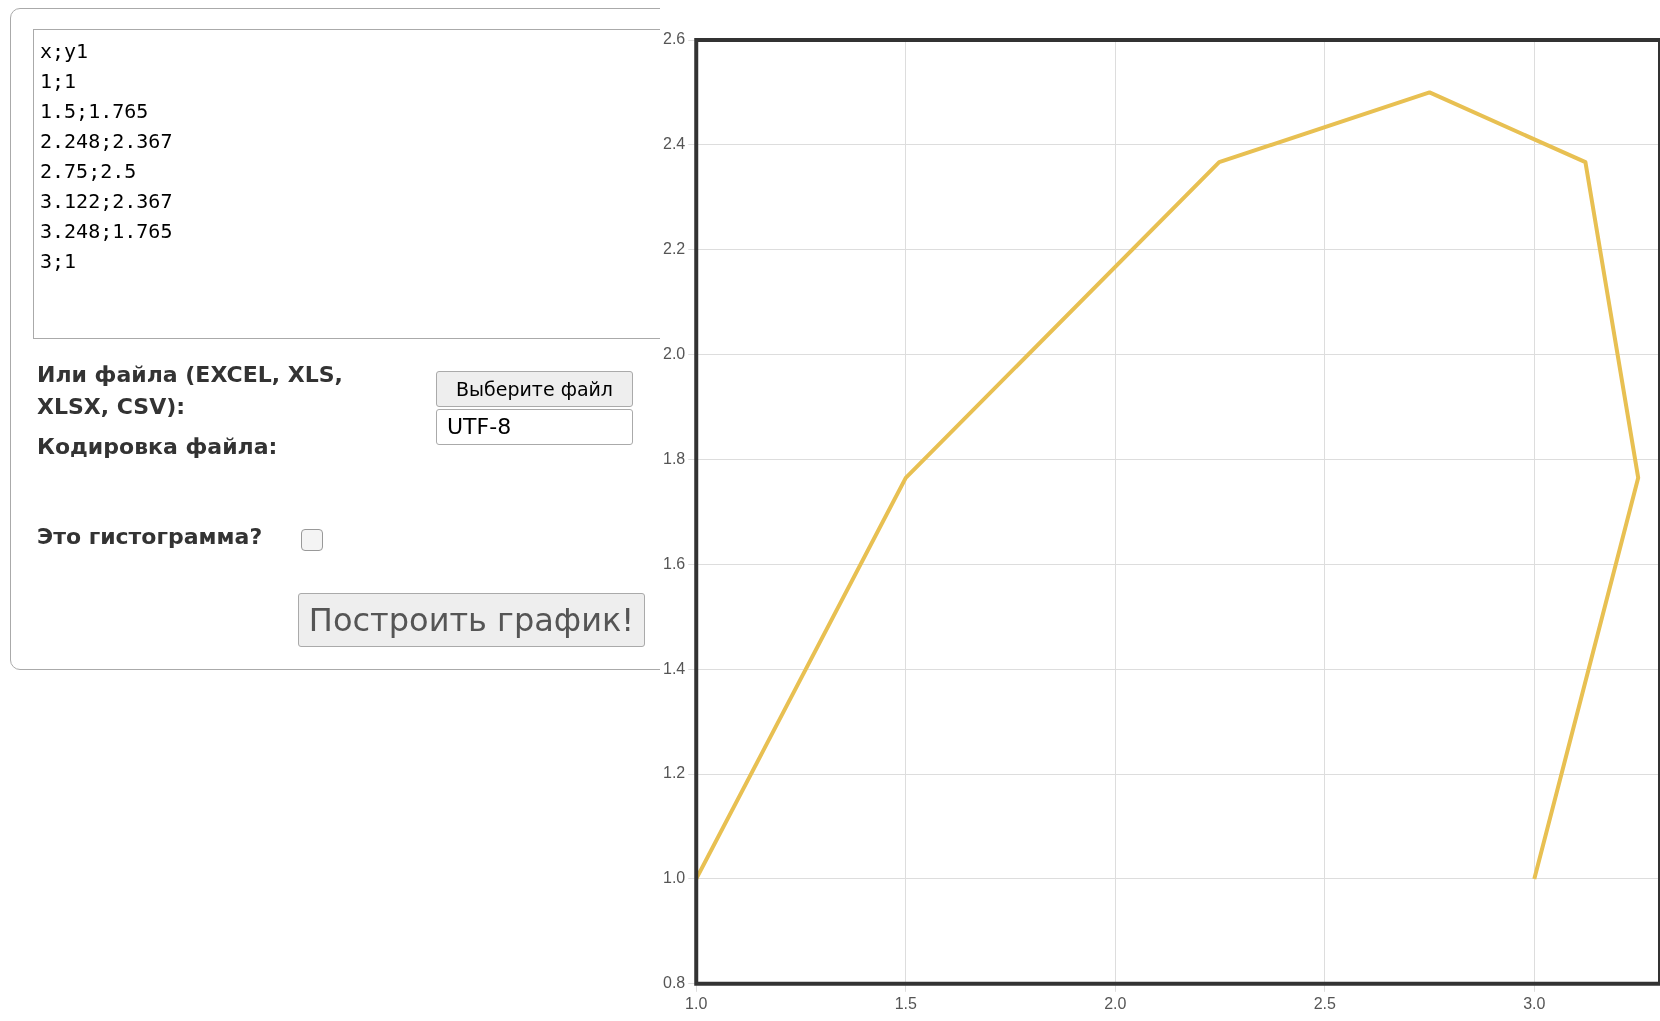 This screenshot has height=1021, width=1660. I want to click on text: x;y1 1;1 1.5;1.765 2.248;2.367 2.75;2.5 3.122;2.367 3.248;1.765 3;1, so click(106, 156).